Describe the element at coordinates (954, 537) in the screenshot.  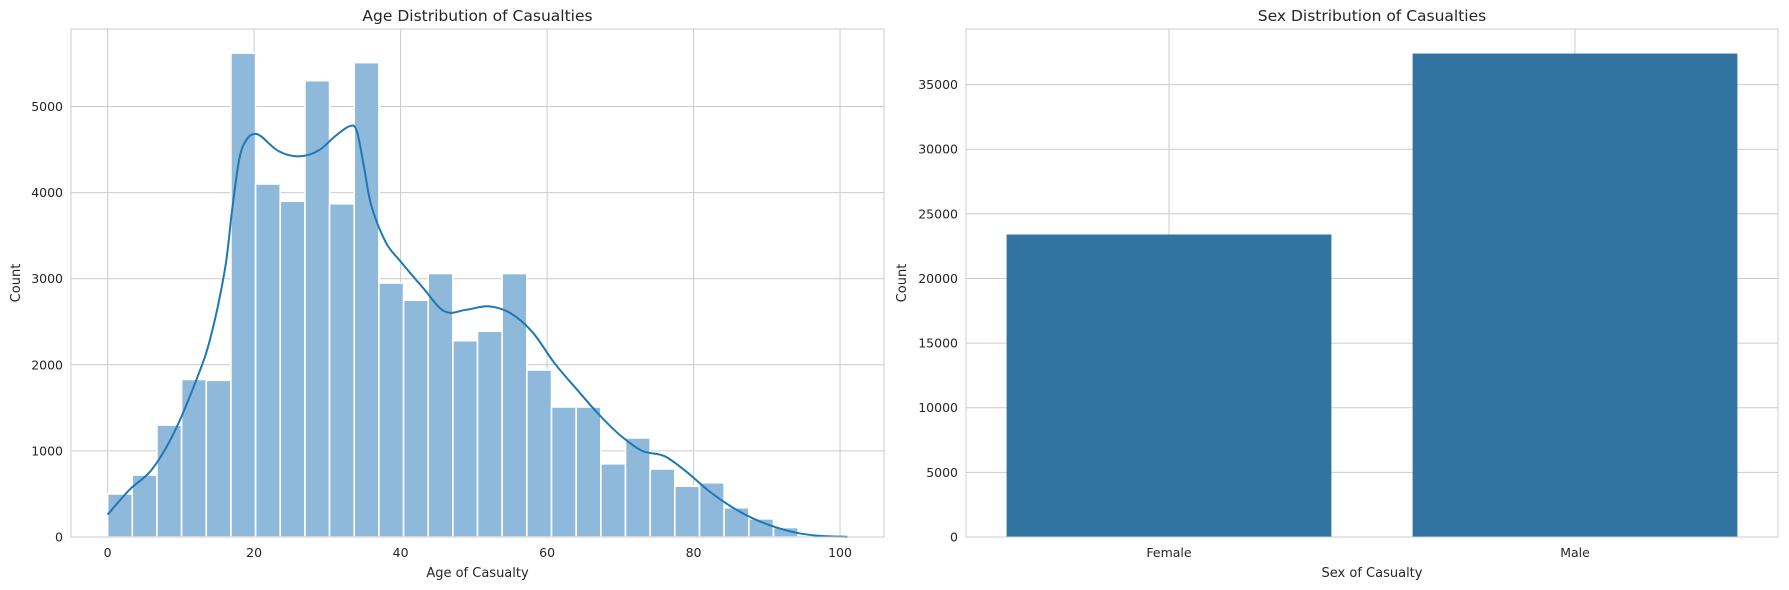
I see `sex-y-tick-label: 0` at that location.